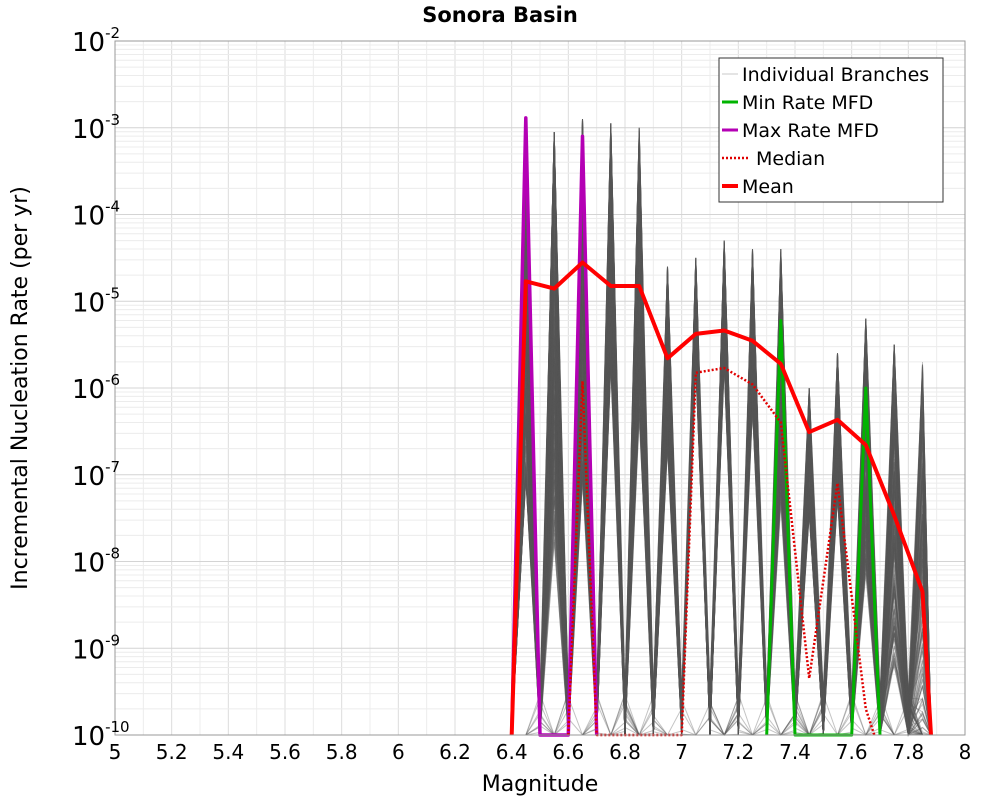 Image resolution: width=1000 pixels, height=800 pixels. What do you see at coordinates (790, 159) in the screenshot?
I see `legend-label: Median` at bounding box center [790, 159].